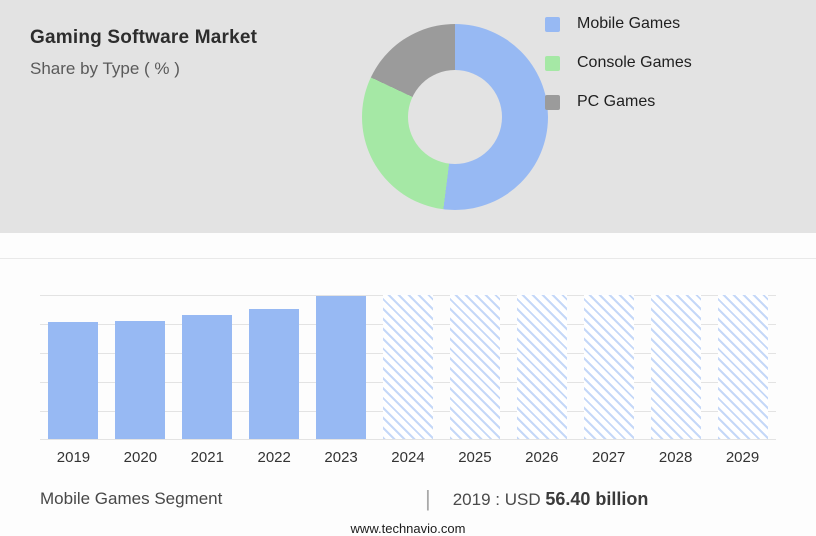  Describe the element at coordinates (144, 37) in the screenshot. I see `page-title: Gaming Software Market` at that location.